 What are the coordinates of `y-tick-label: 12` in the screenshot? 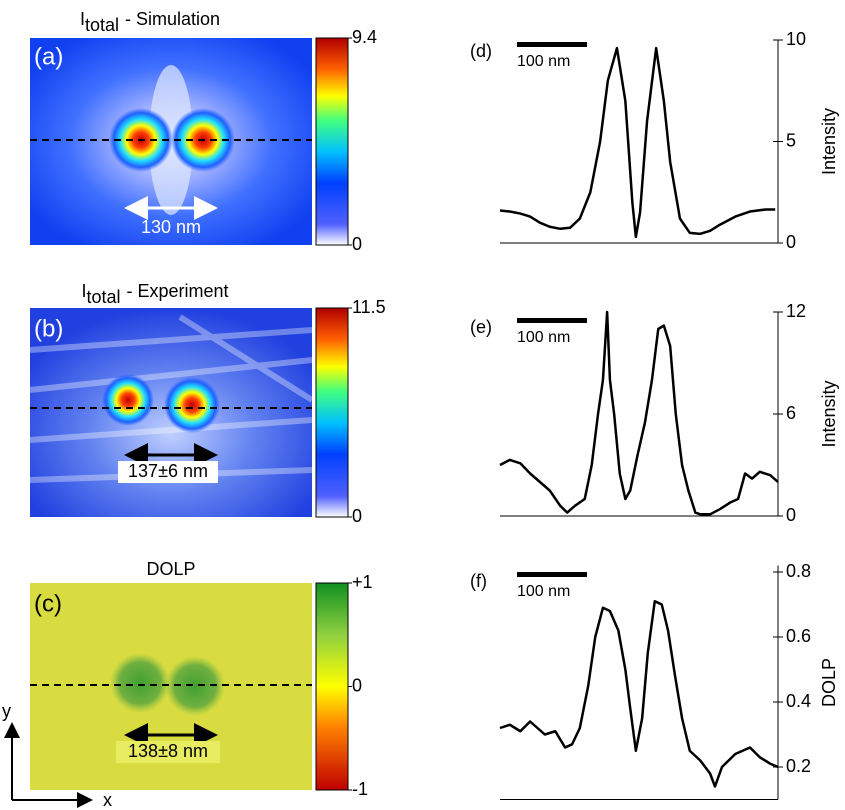 It's located at (796, 311).